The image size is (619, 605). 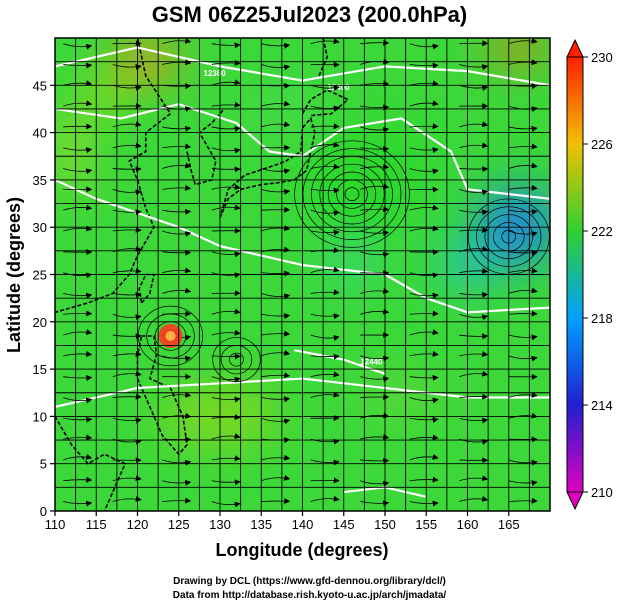 I want to click on colorbar-tick-label: 226, so click(x=602, y=144).